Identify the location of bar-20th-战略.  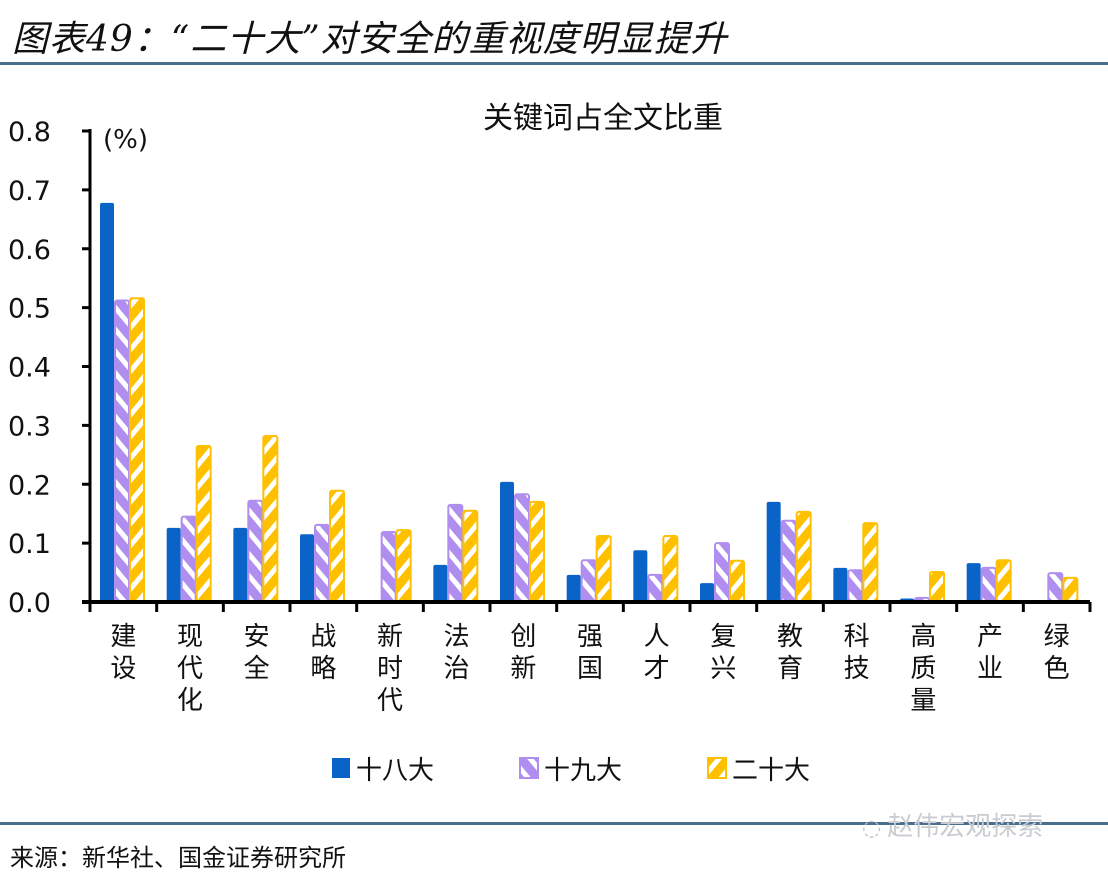
(337, 546).